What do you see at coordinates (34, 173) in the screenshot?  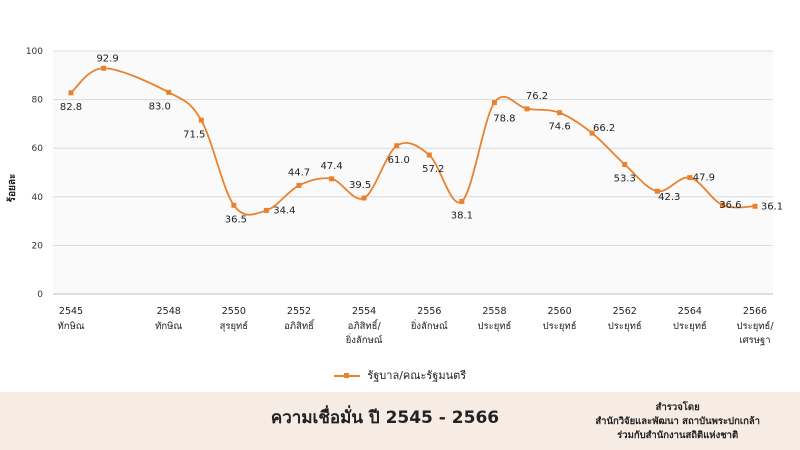 I see `y-axis-ticks: 0 20 40 60 80 100` at bounding box center [34, 173].